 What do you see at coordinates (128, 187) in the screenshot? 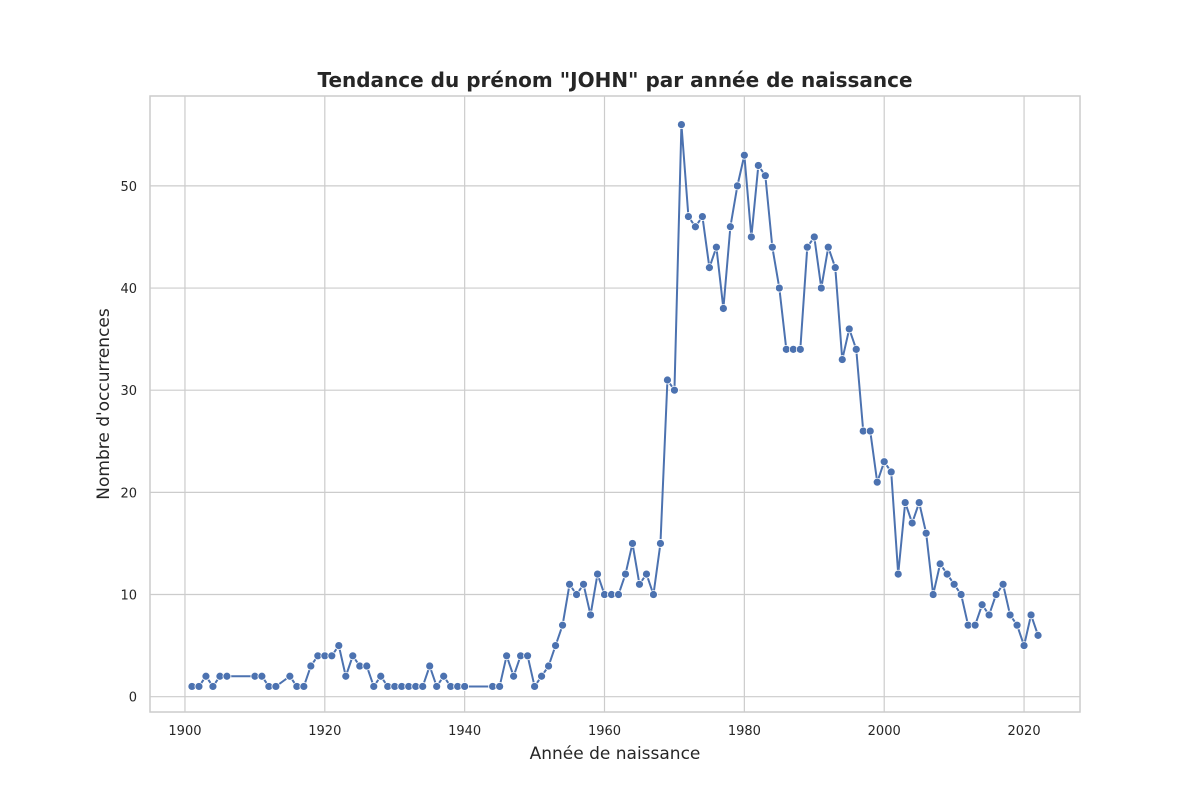
I see `y-tick-label: 50` at bounding box center [128, 187].